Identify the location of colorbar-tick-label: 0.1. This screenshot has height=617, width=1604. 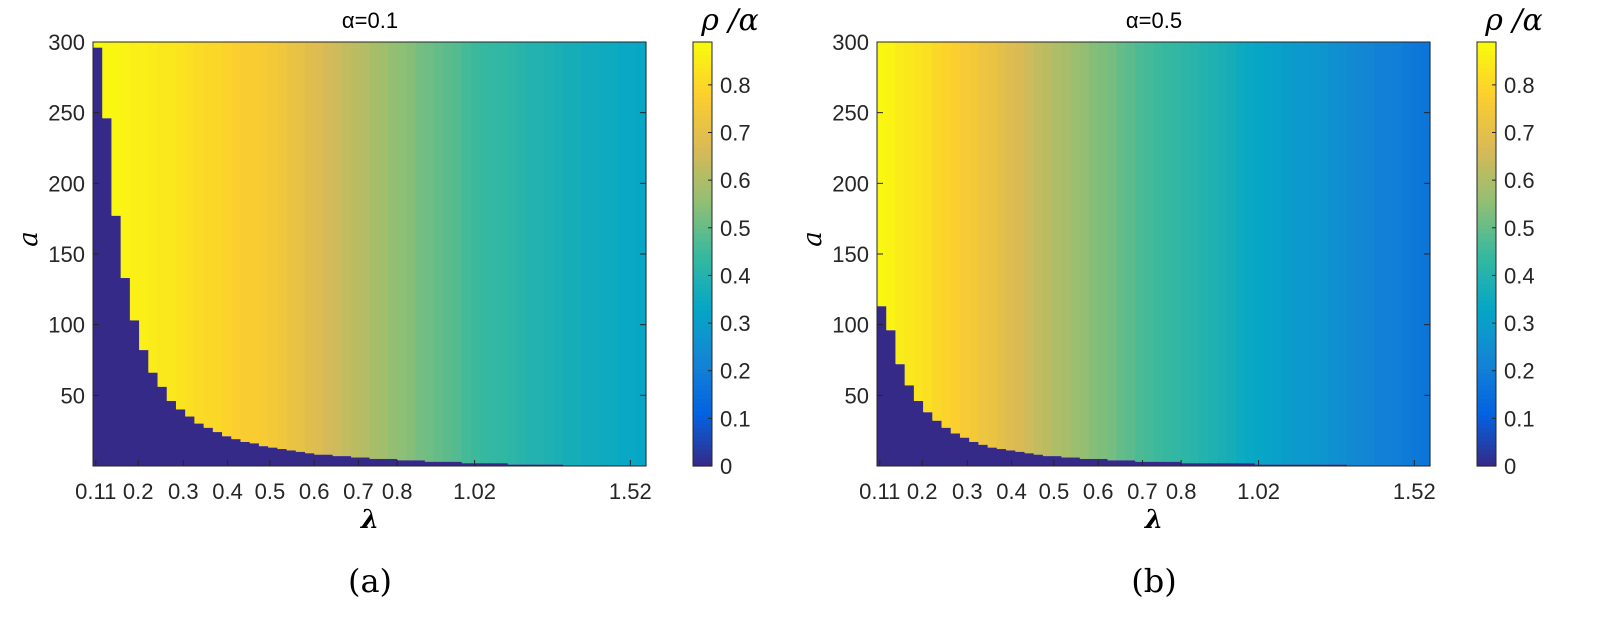
(1519, 418).